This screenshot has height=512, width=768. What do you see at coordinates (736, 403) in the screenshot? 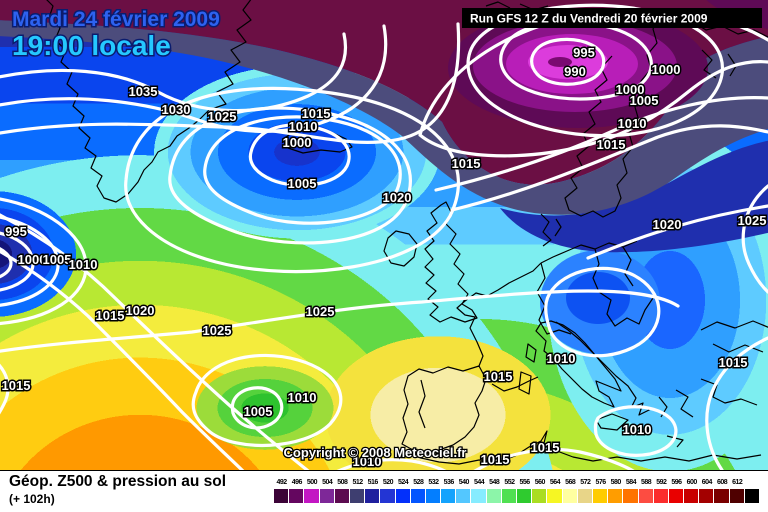
I see `isobar-1015-med-east` at bounding box center [736, 403].